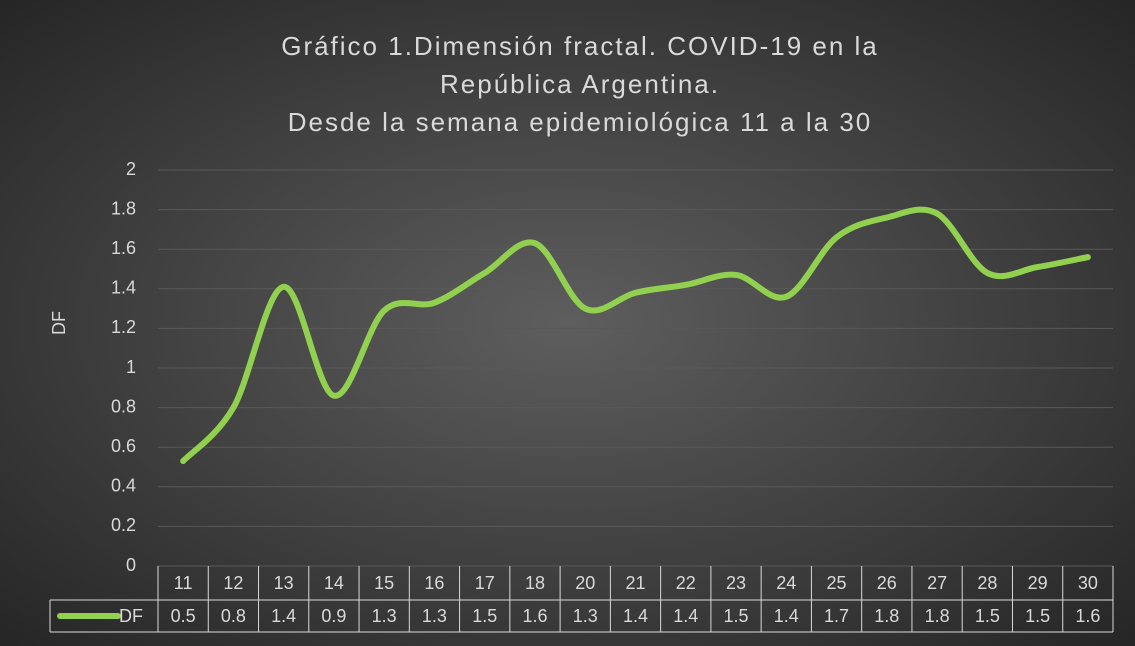  I want to click on y-tick-label: 2, so click(131, 169).